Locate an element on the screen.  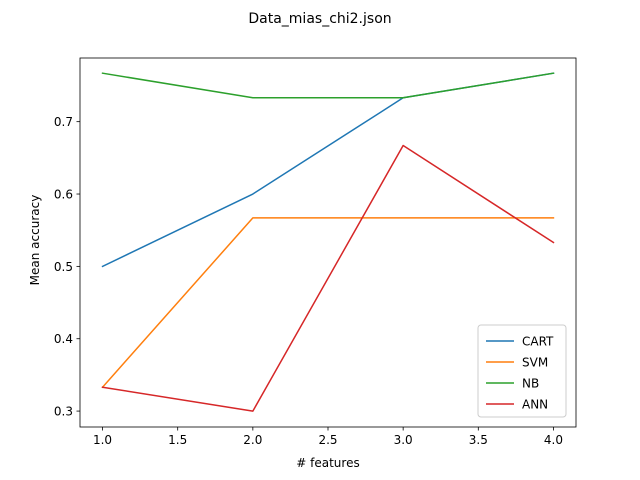
legend-label-ann: ANN is located at coordinates (535, 405).